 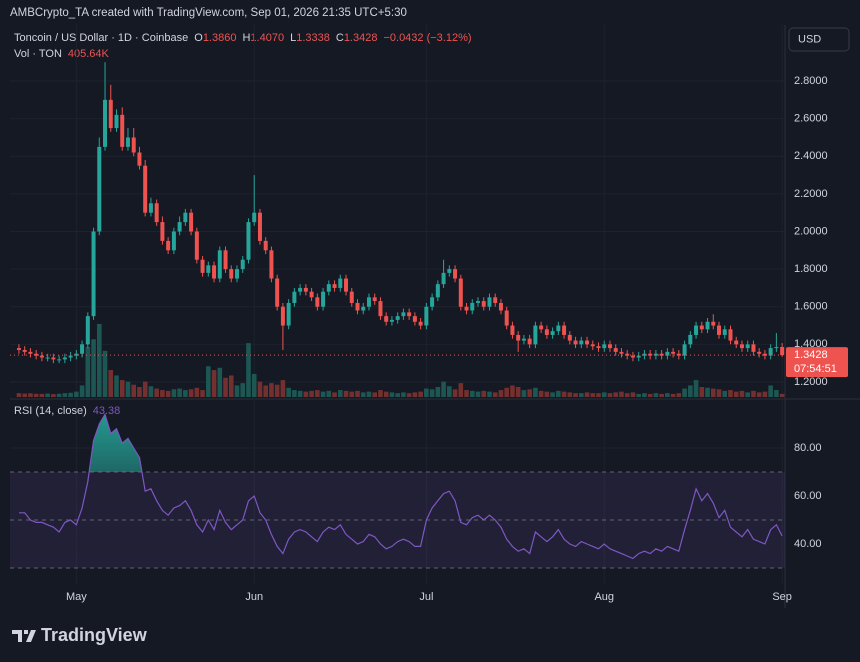 I want to click on rsi-title: RSI (14, close), so click(x=50, y=411).